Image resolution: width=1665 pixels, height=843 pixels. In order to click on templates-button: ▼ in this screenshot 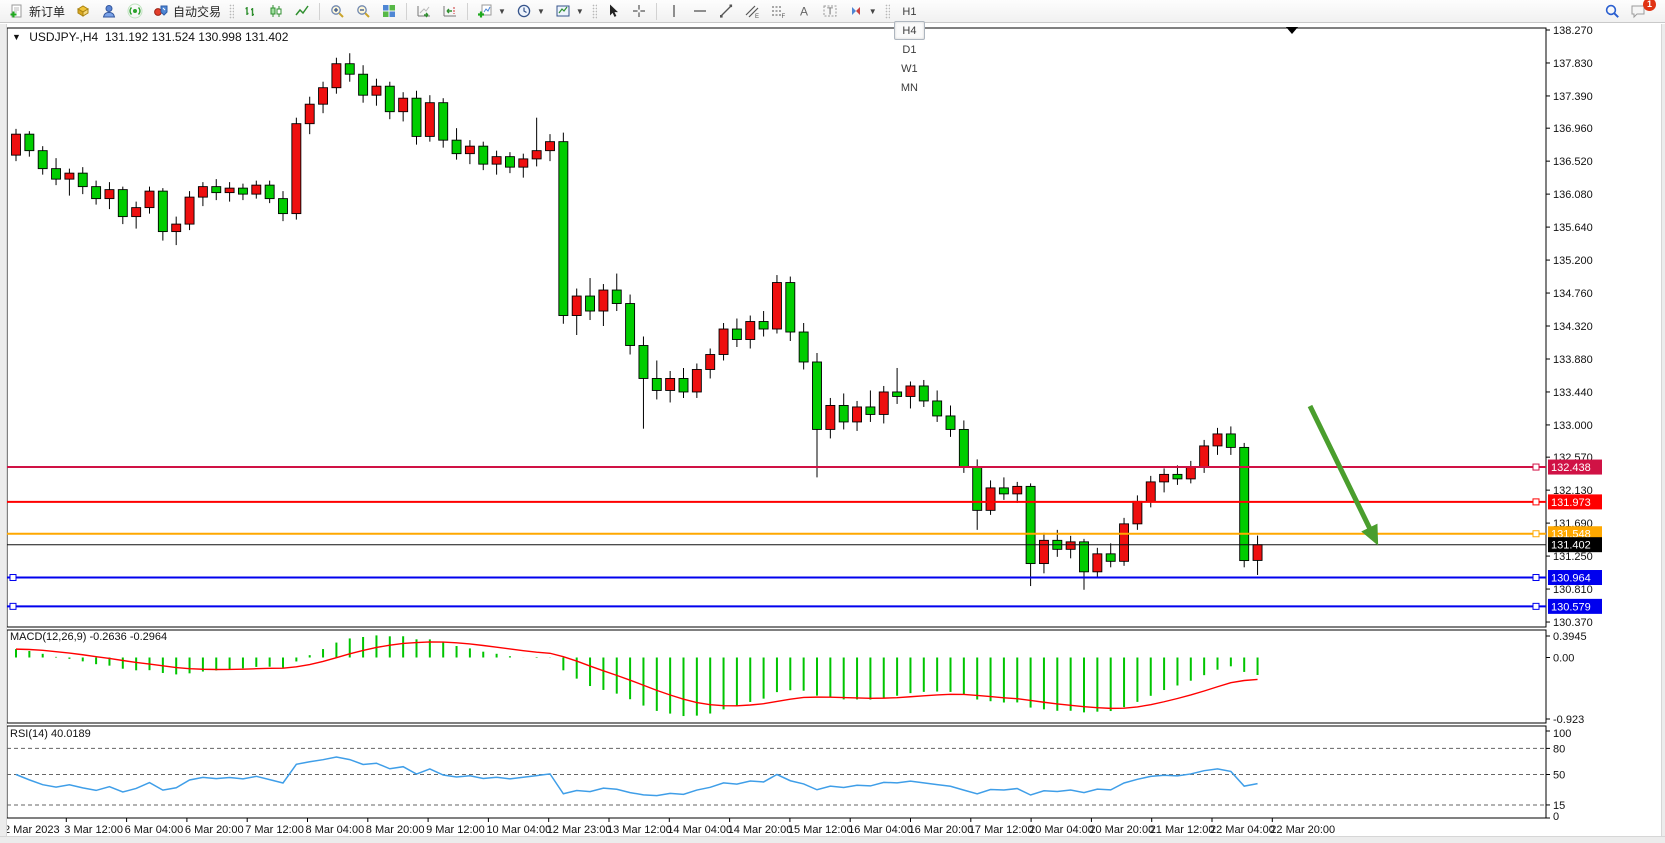, I will do `click(569, 11)`.